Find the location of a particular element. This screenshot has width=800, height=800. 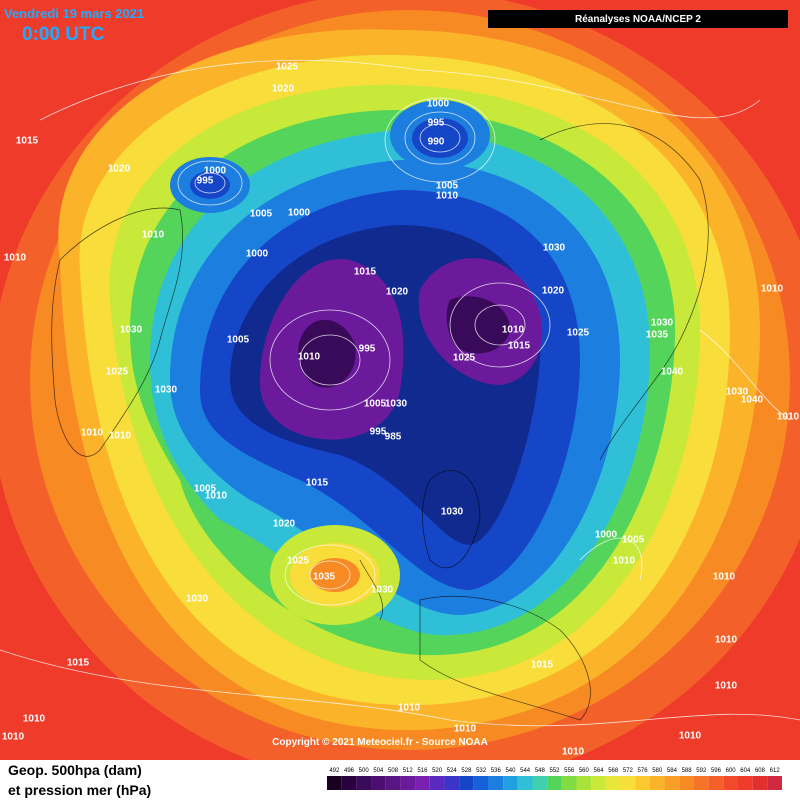

scale-label: 612 is located at coordinates (775, 771).